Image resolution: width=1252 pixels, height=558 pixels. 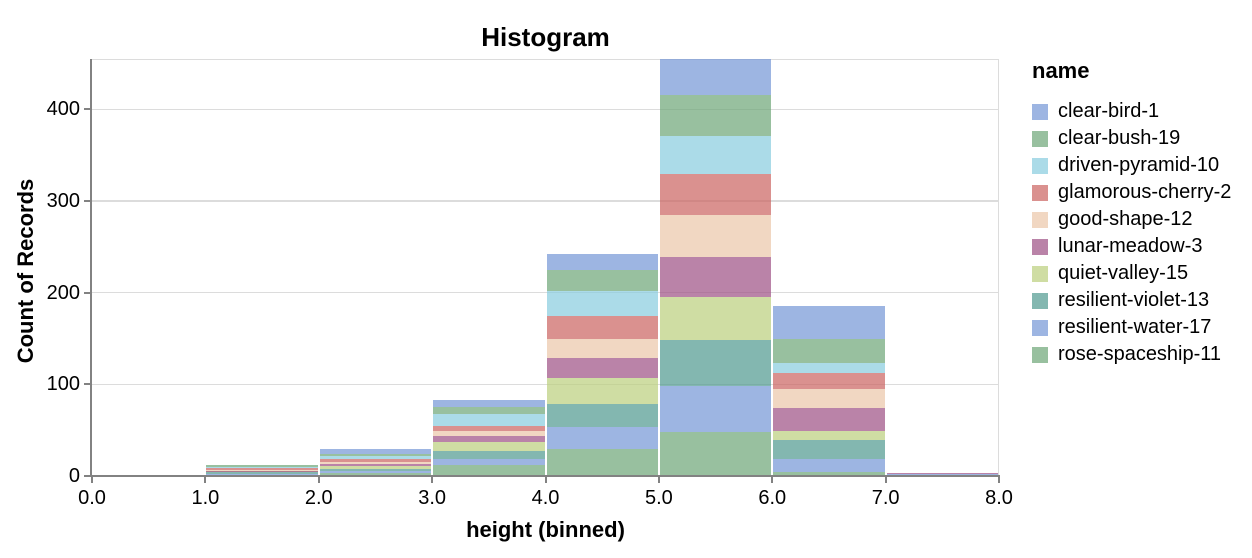 I want to click on legend-label: good-shape-12, so click(x=1125, y=219).